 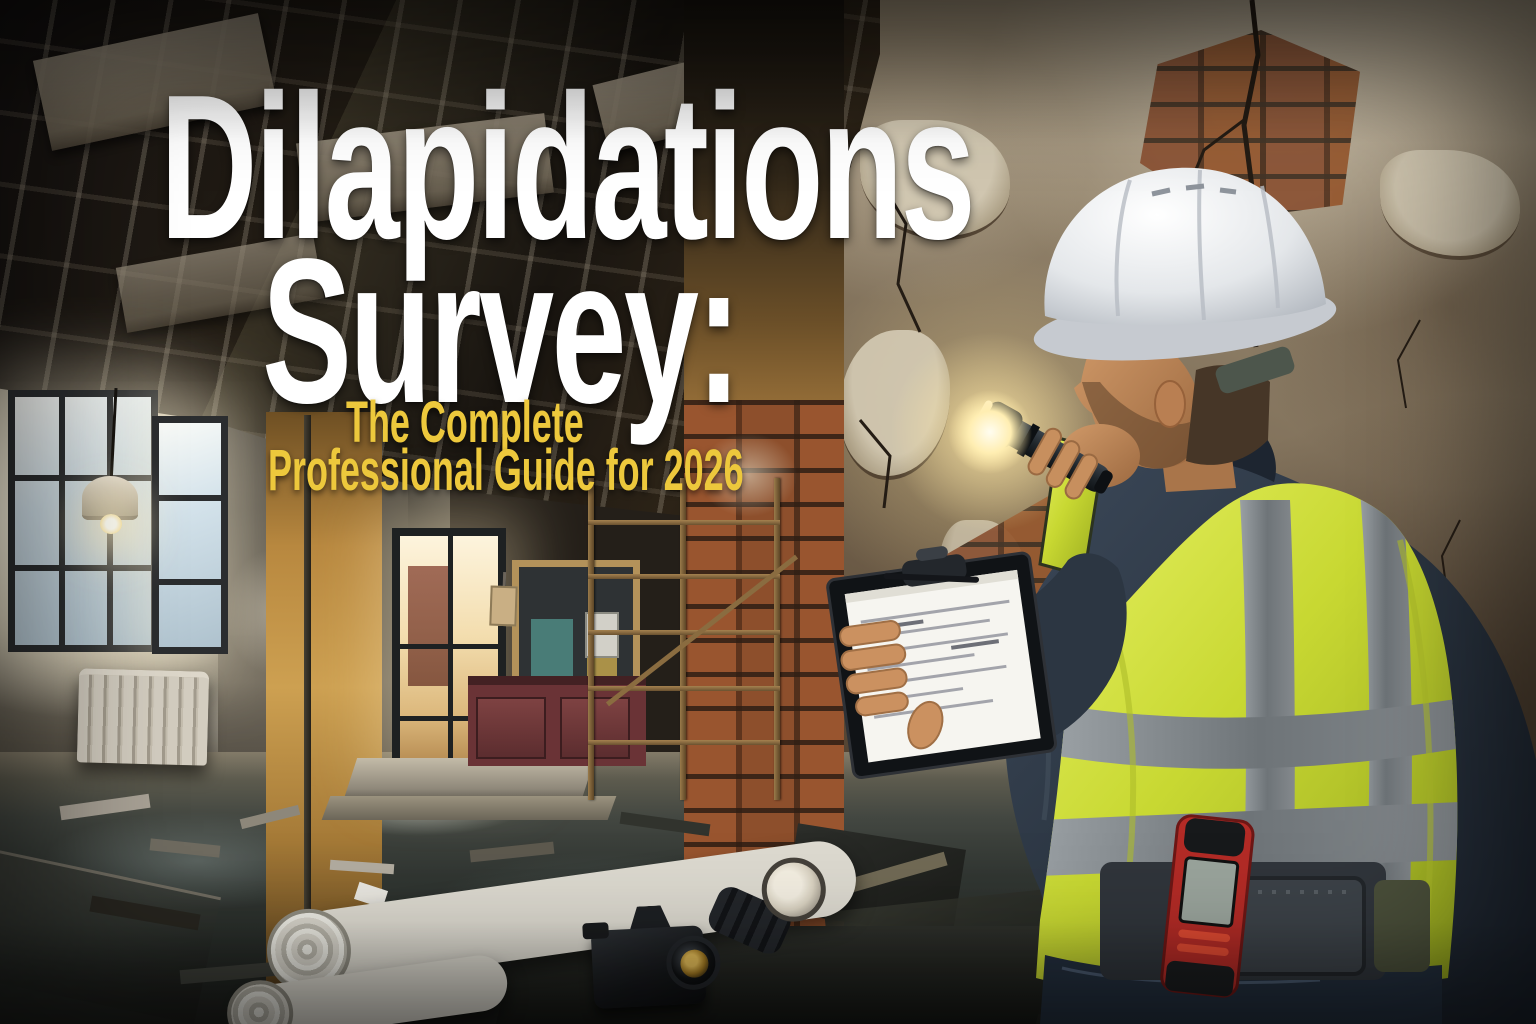 I want to click on doorway-step, so click(x=469, y=808).